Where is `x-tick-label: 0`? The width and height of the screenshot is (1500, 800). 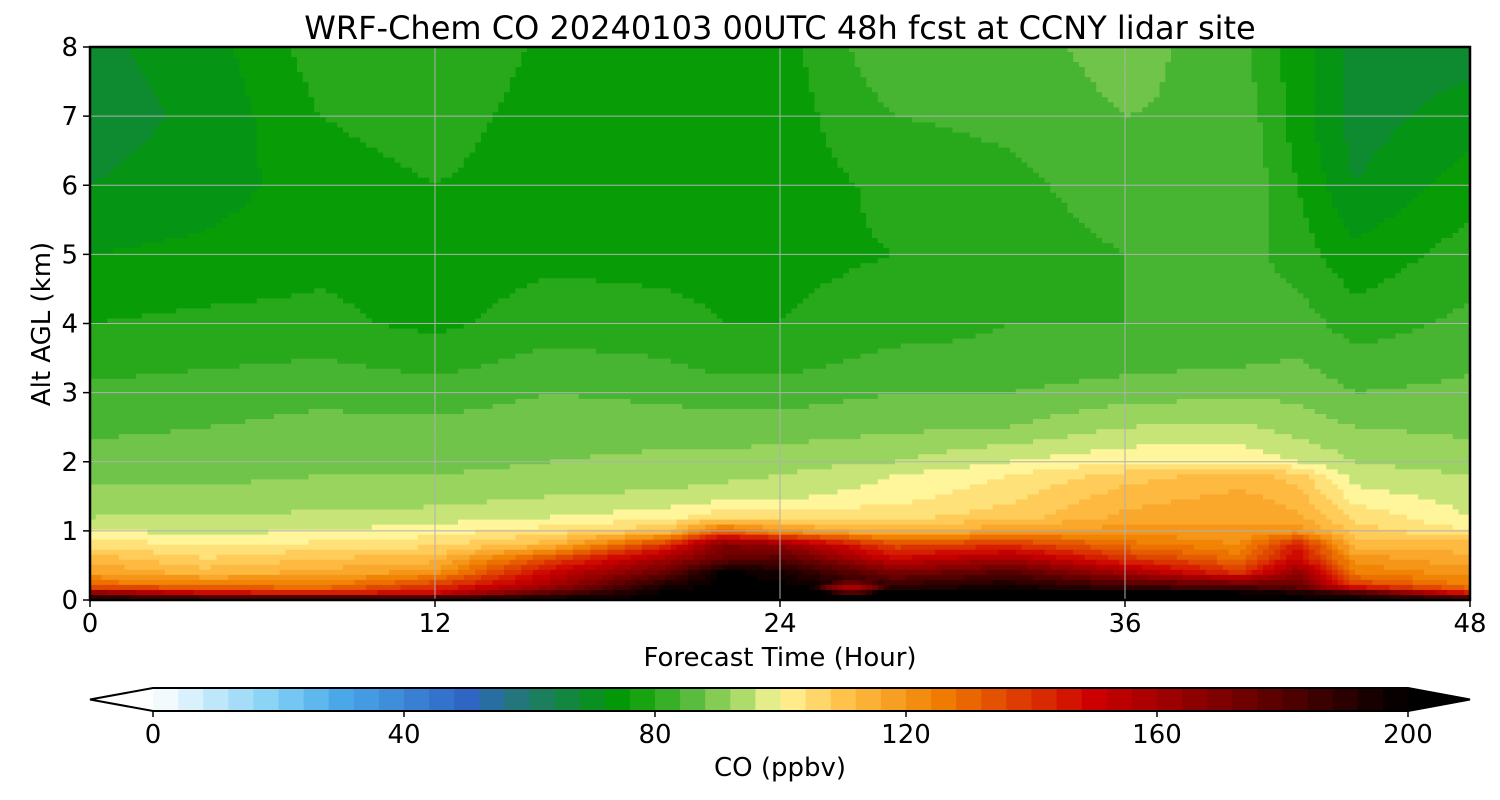
x-tick-label: 0 is located at coordinates (90, 624).